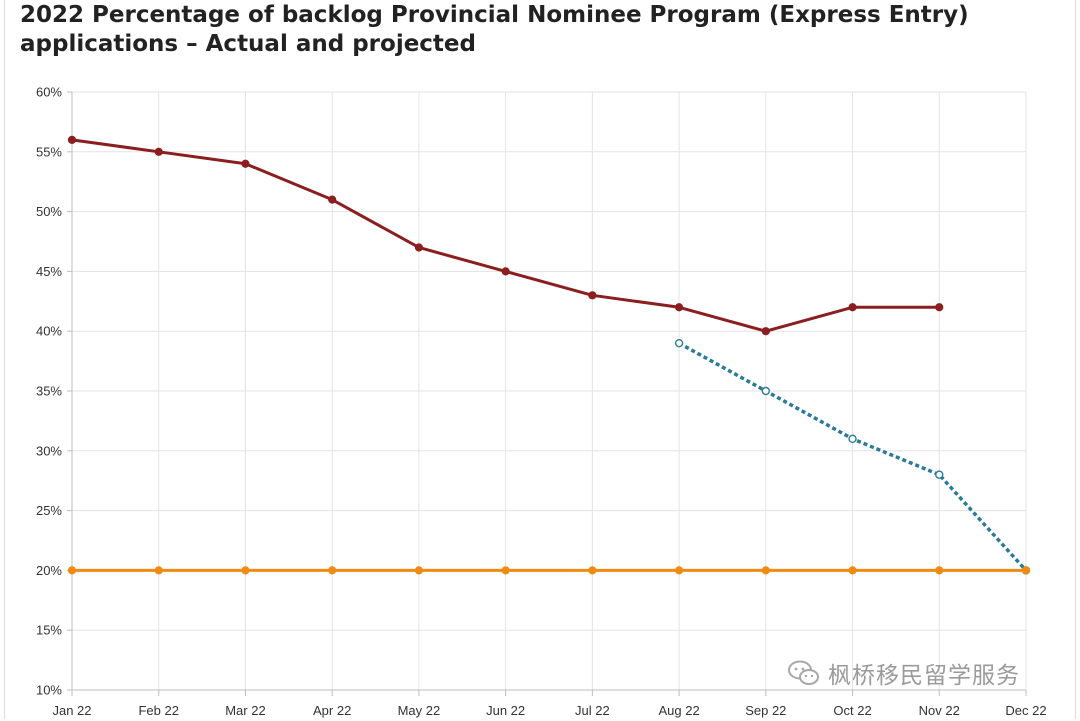 The height and width of the screenshot is (721, 1080). Describe the element at coordinates (49, 271) in the screenshot. I see `y-tick-label: 45%` at that location.